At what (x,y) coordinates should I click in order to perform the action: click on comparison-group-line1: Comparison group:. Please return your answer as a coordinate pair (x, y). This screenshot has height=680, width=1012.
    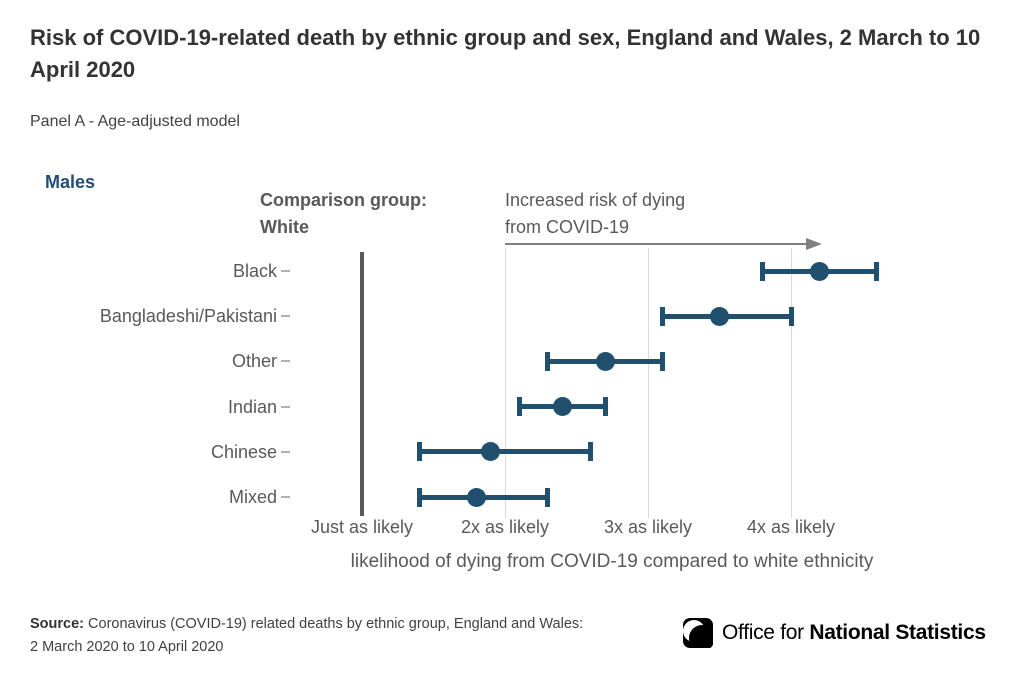
    Looking at the image, I should click on (343, 200).